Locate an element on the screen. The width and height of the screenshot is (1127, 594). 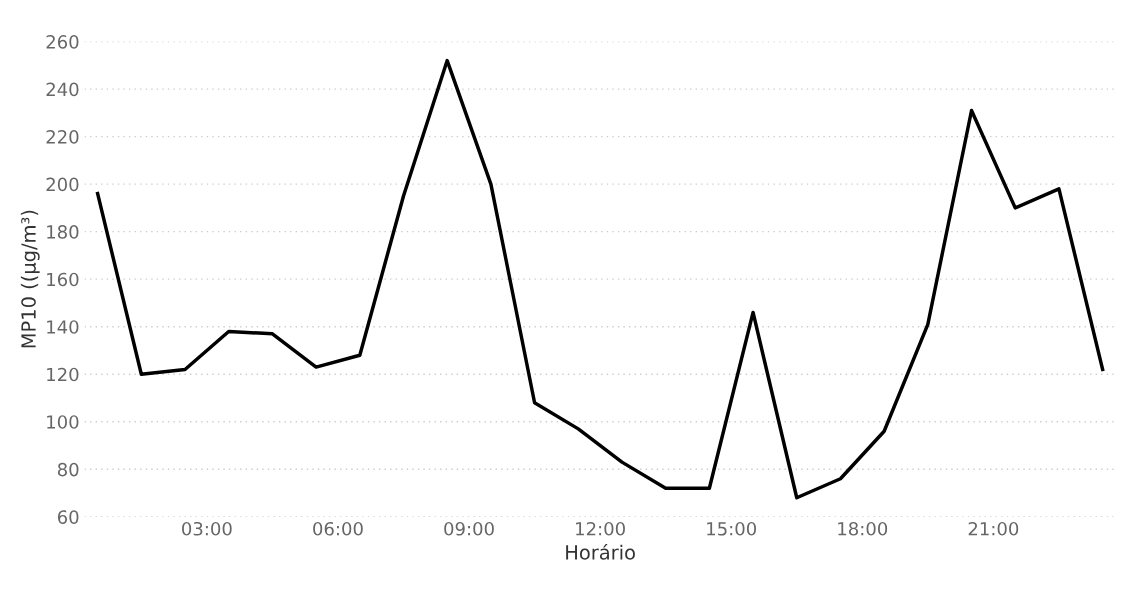
x-tick-label: 09:00 is located at coordinates (469, 528).